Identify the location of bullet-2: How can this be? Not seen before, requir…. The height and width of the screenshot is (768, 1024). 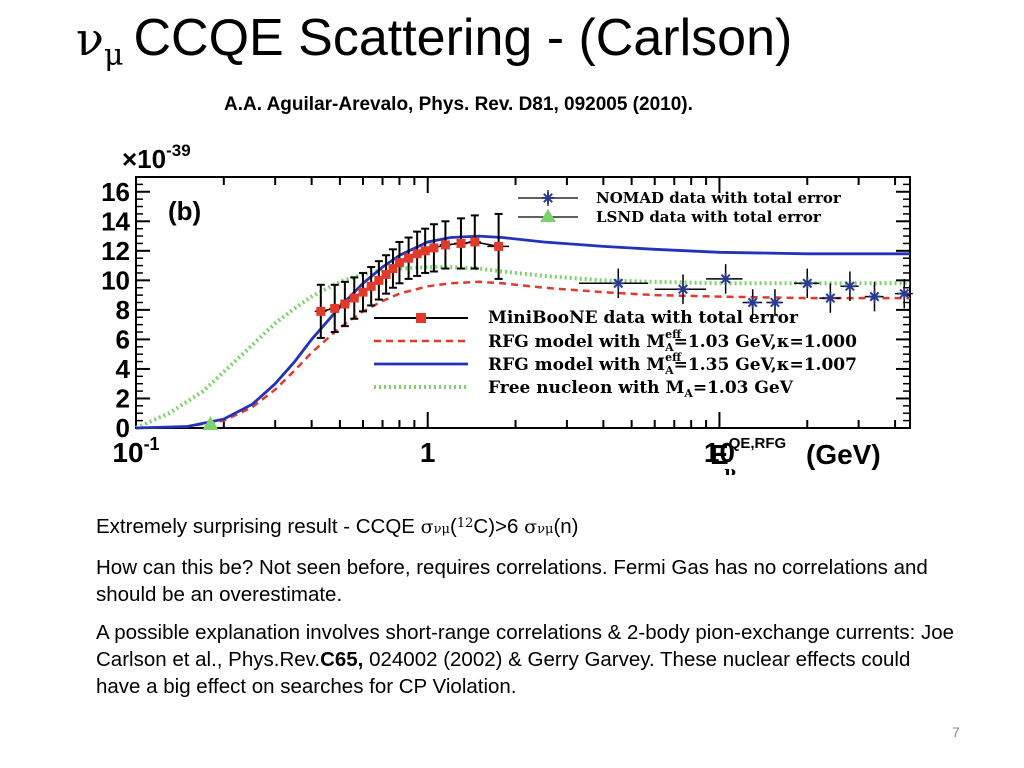
(512, 581).